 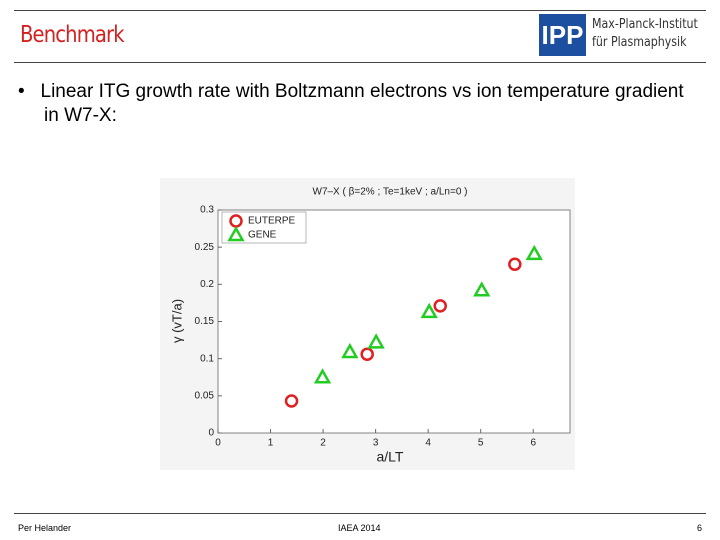 I want to click on x-tick-label: 1, so click(x=271, y=443).